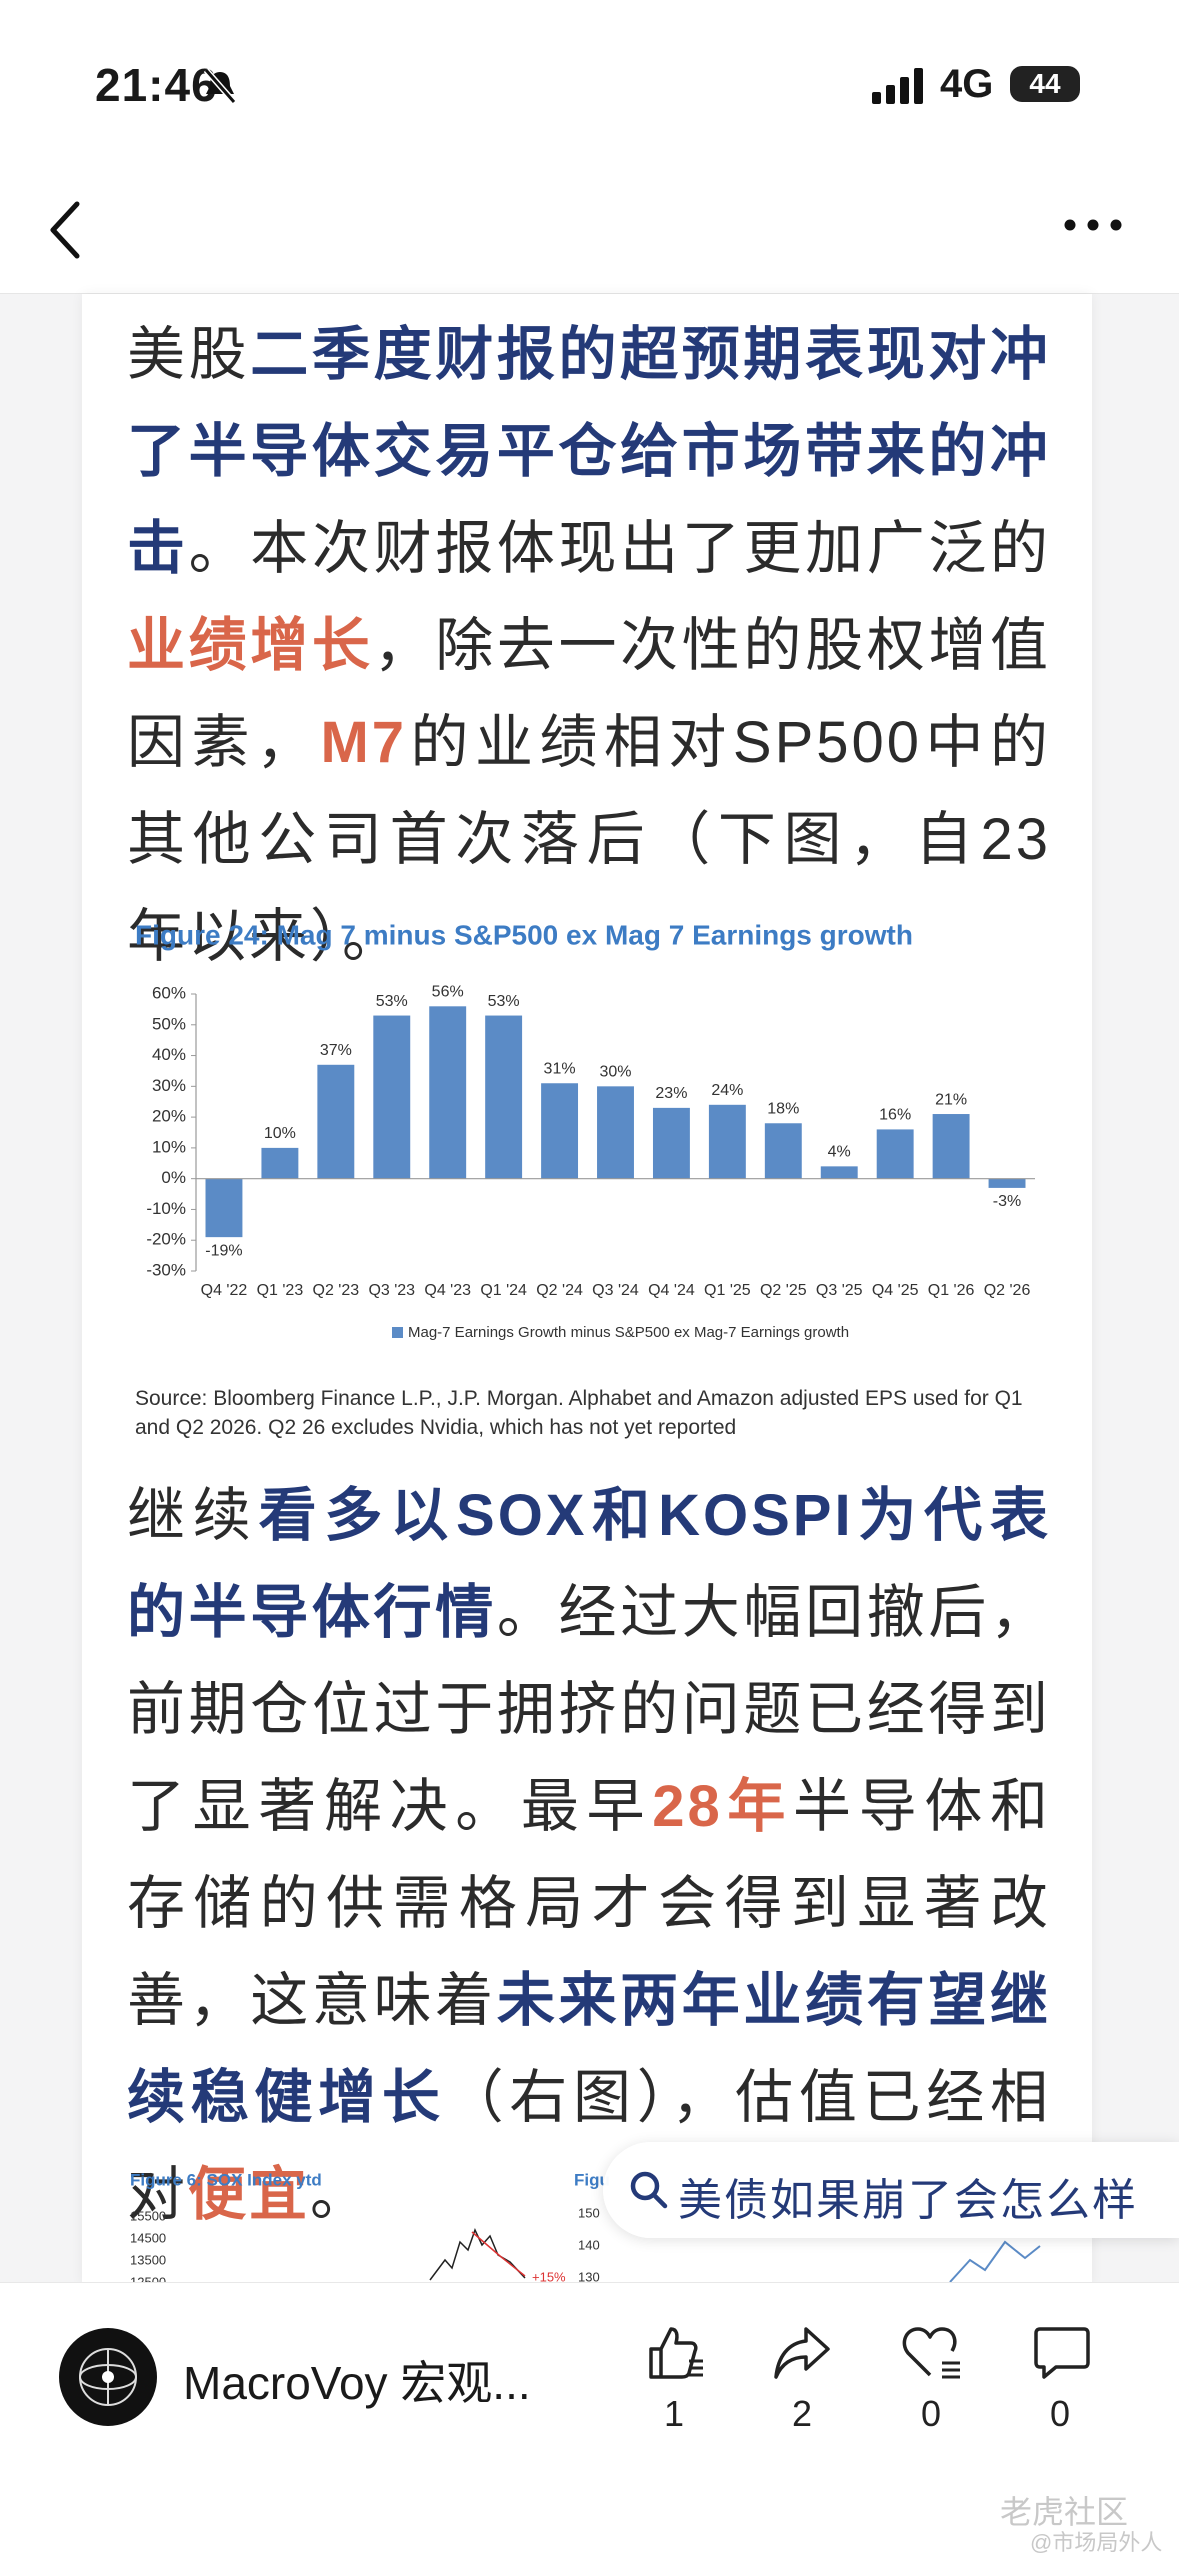 Image resolution: width=1179 pixels, height=2557 pixels. Describe the element at coordinates (280, 1133) in the screenshot. I see `data-label: 10%` at that location.